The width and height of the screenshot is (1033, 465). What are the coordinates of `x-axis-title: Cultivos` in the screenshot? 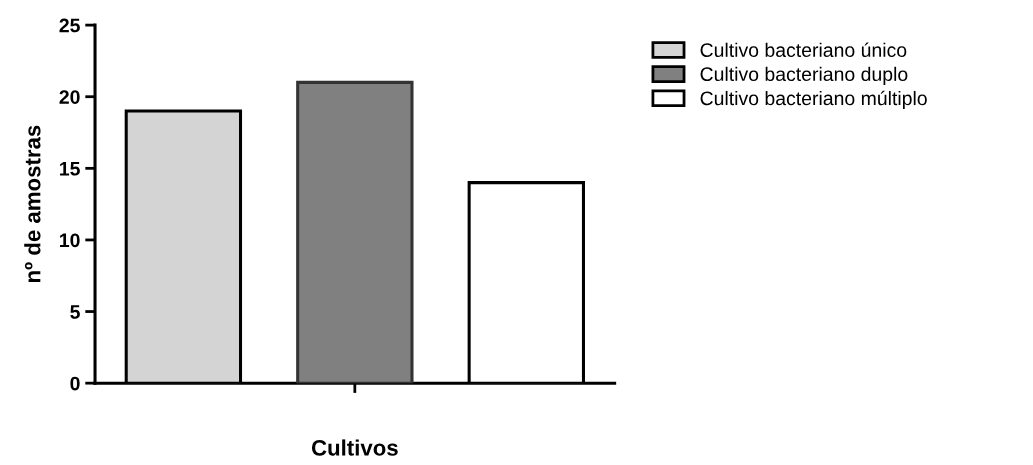 It's located at (354, 447).